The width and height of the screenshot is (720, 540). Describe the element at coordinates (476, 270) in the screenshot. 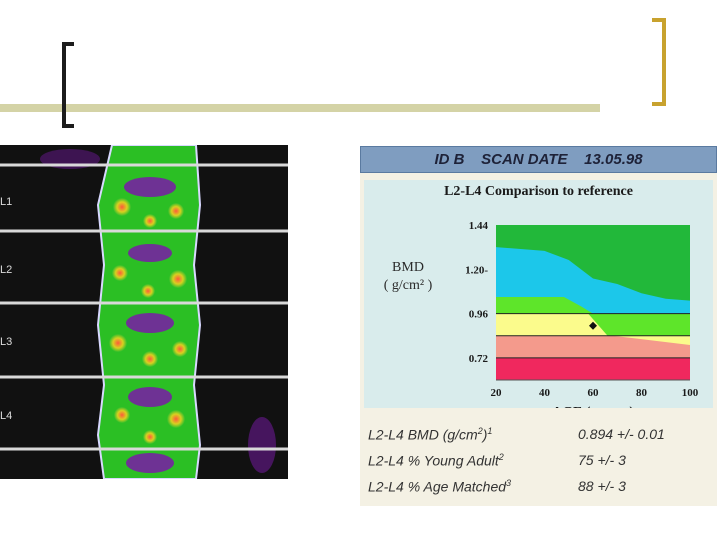

I see `y-tick-label-2: 1.20-` at that location.